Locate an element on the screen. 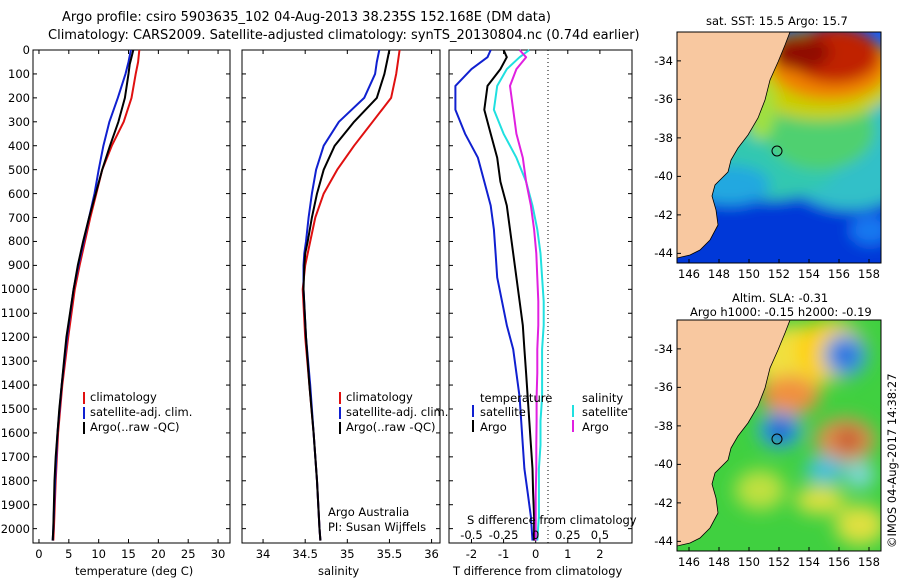 The height and width of the screenshot is (580, 900). depth-tick-label: 300 is located at coordinates (19, 121).